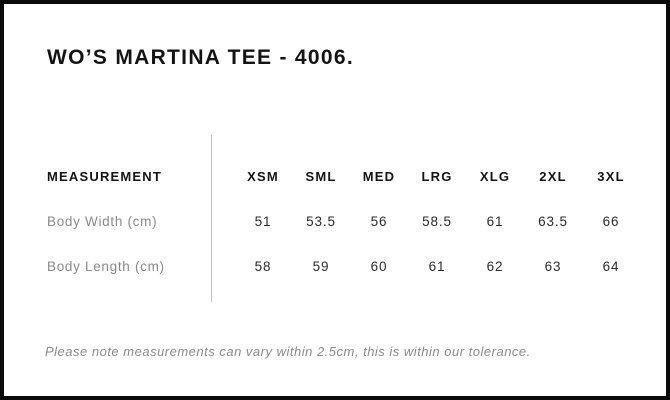  What do you see at coordinates (437, 176) in the screenshot?
I see `size-header-lrg: LRG` at bounding box center [437, 176].